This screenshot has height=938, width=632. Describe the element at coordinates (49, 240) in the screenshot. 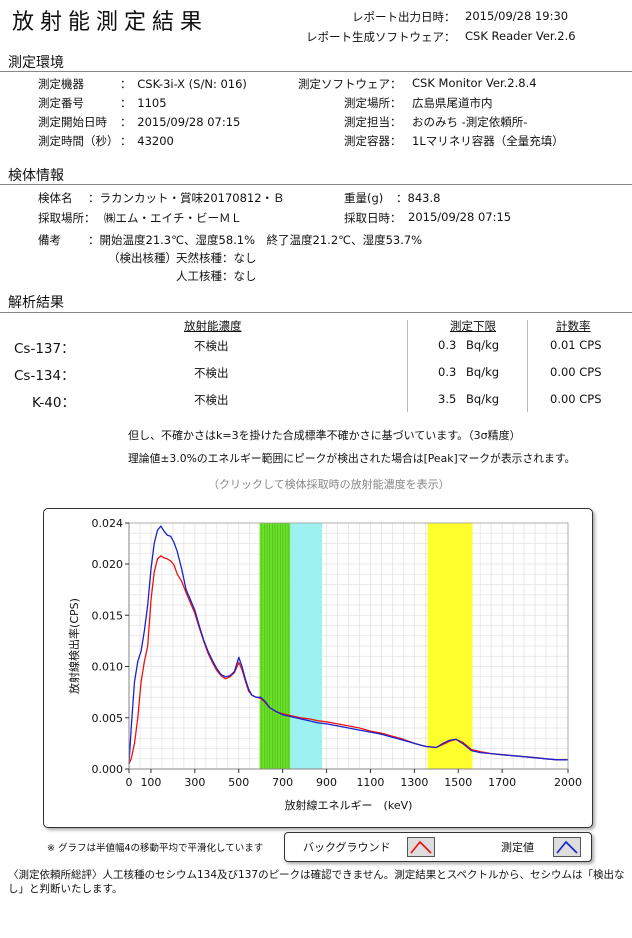

I see `remarks-label: 備考` at that location.